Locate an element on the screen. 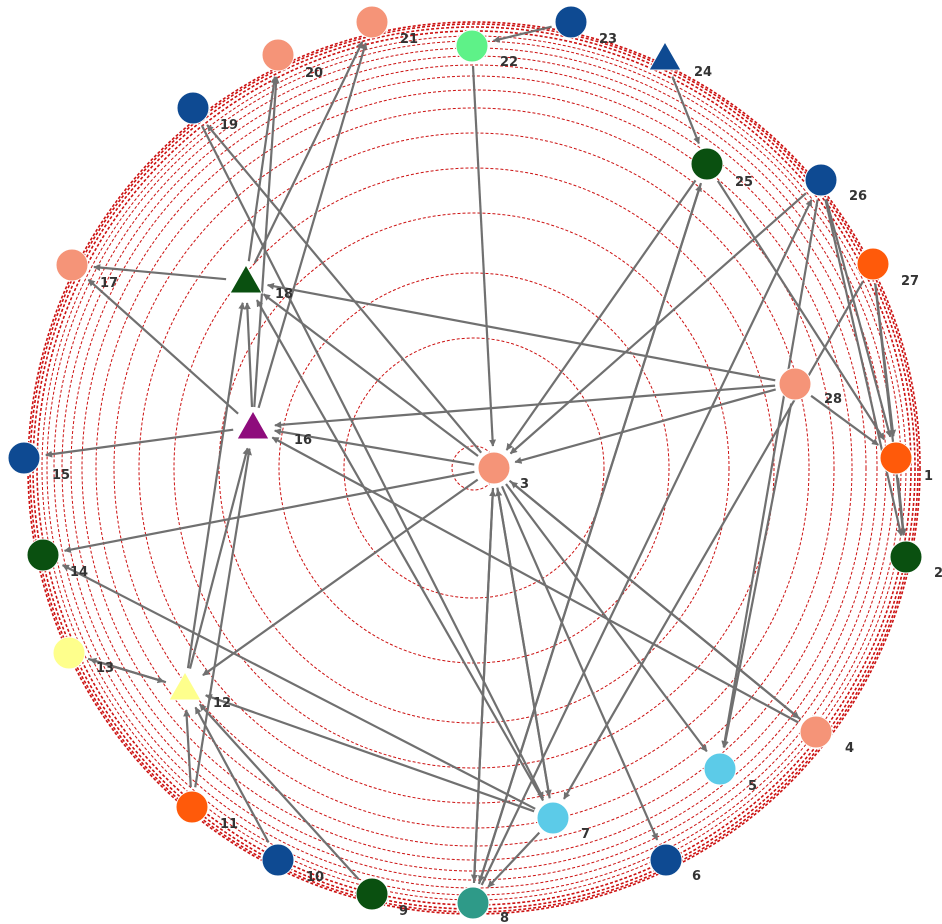 The height and width of the screenshot is (924, 942). node-label-16: 16 is located at coordinates (303, 440).